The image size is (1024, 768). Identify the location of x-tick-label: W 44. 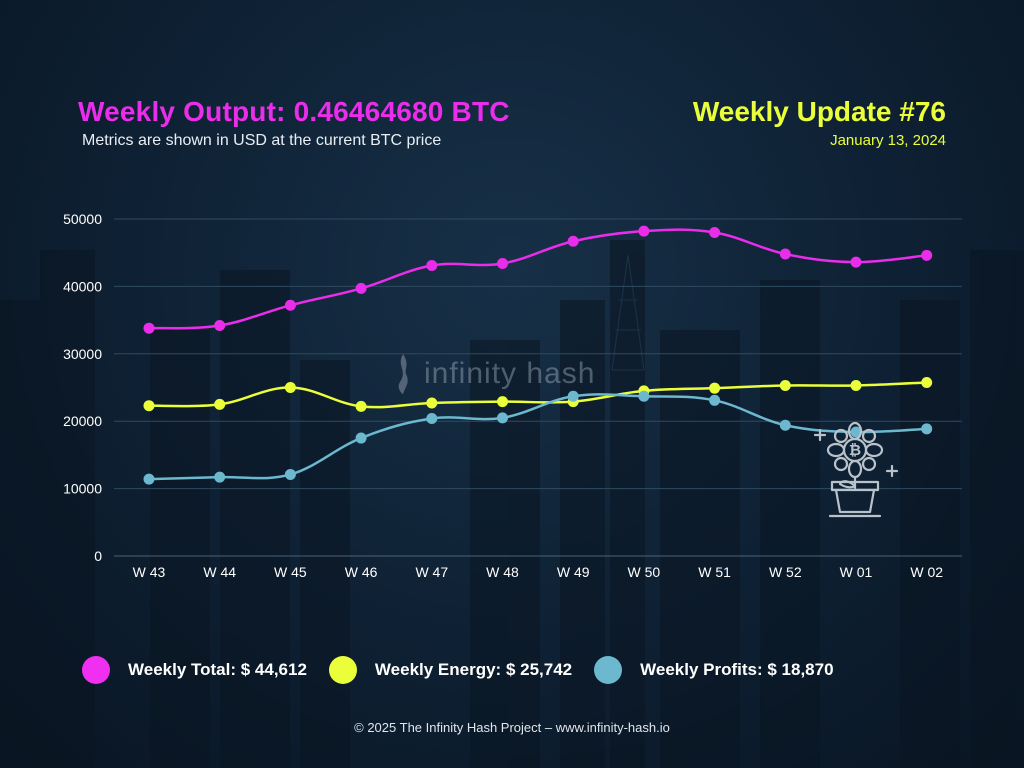
(219, 572).